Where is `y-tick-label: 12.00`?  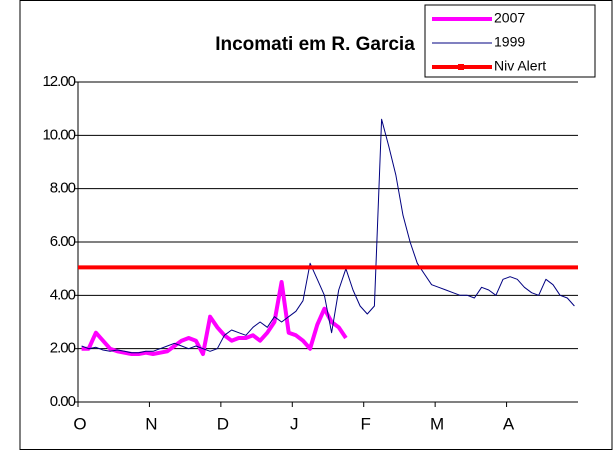 y-tick-label: 12.00 is located at coordinates (58, 81).